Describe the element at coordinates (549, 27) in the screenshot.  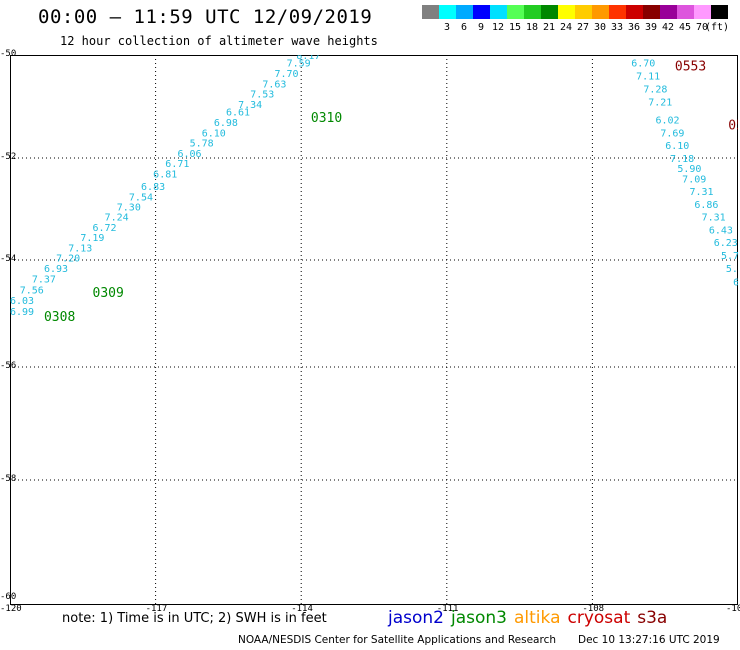
I see `legend-label: 21` at that location.